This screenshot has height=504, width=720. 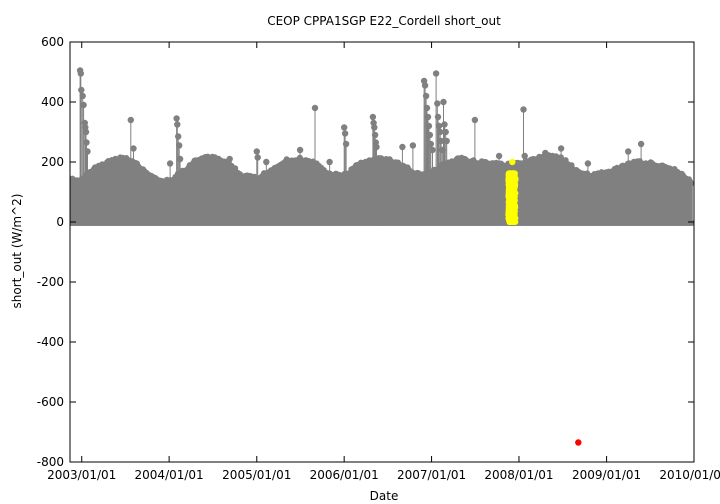 What do you see at coordinates (50, 402) in the screenshot?
I see `y-tick-label: -600` at bounding box center [50, 402].